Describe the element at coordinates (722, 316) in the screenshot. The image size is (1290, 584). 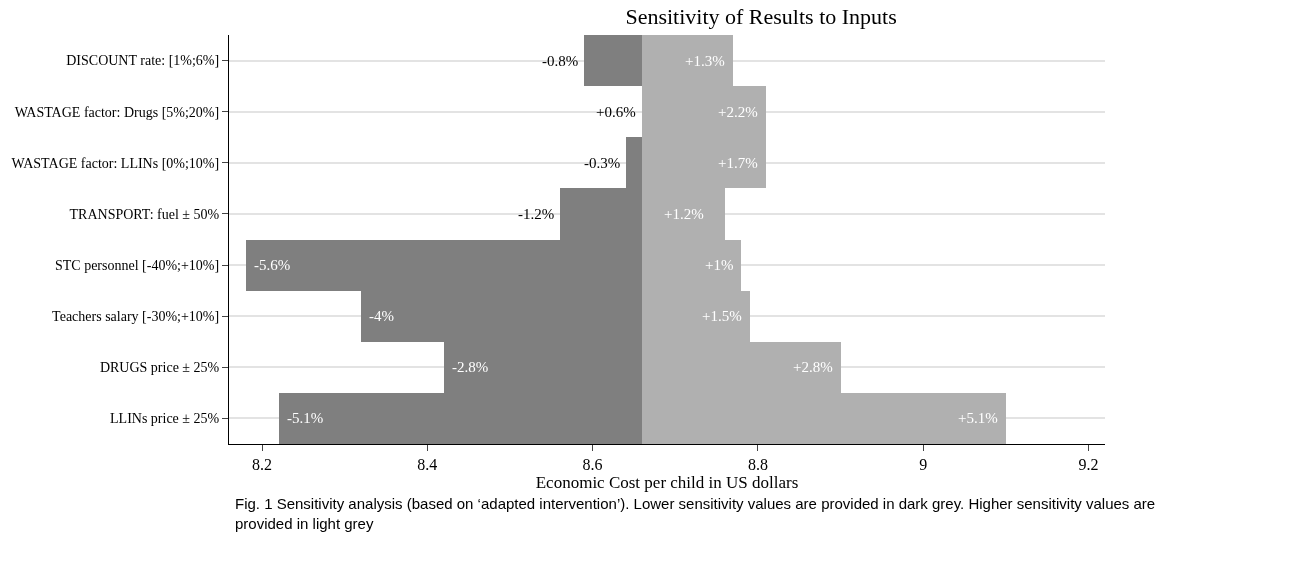
I see `annotation: +1.5%` at that location.